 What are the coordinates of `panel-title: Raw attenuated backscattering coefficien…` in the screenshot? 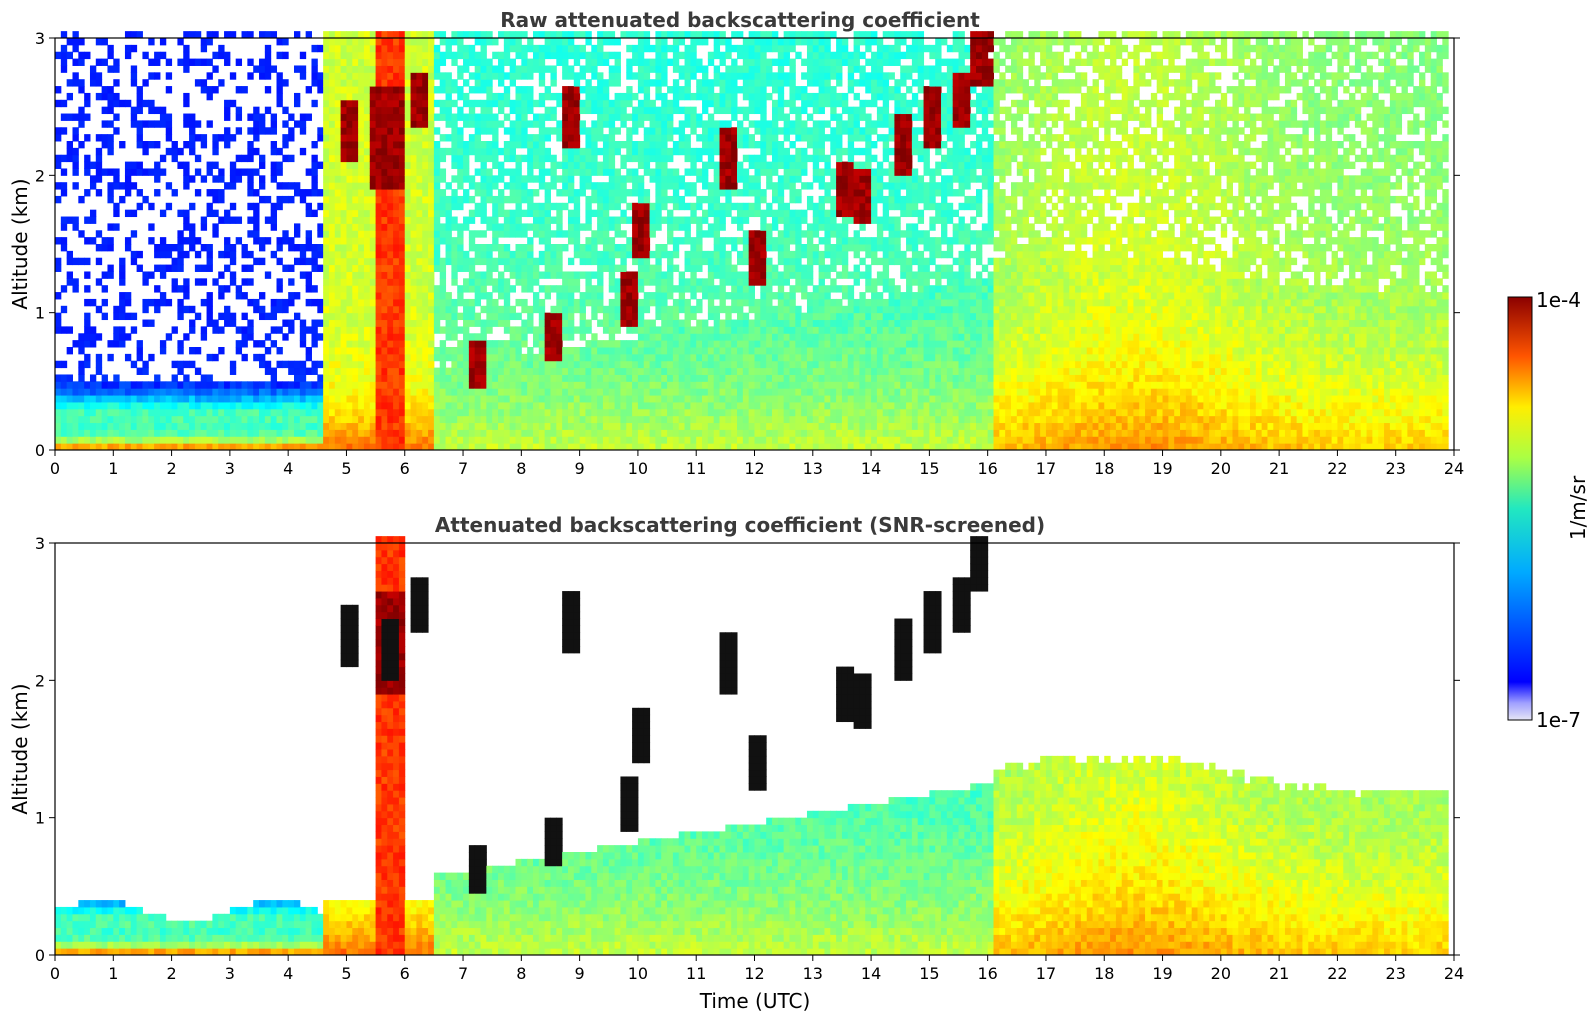 It's located at (740, 20).